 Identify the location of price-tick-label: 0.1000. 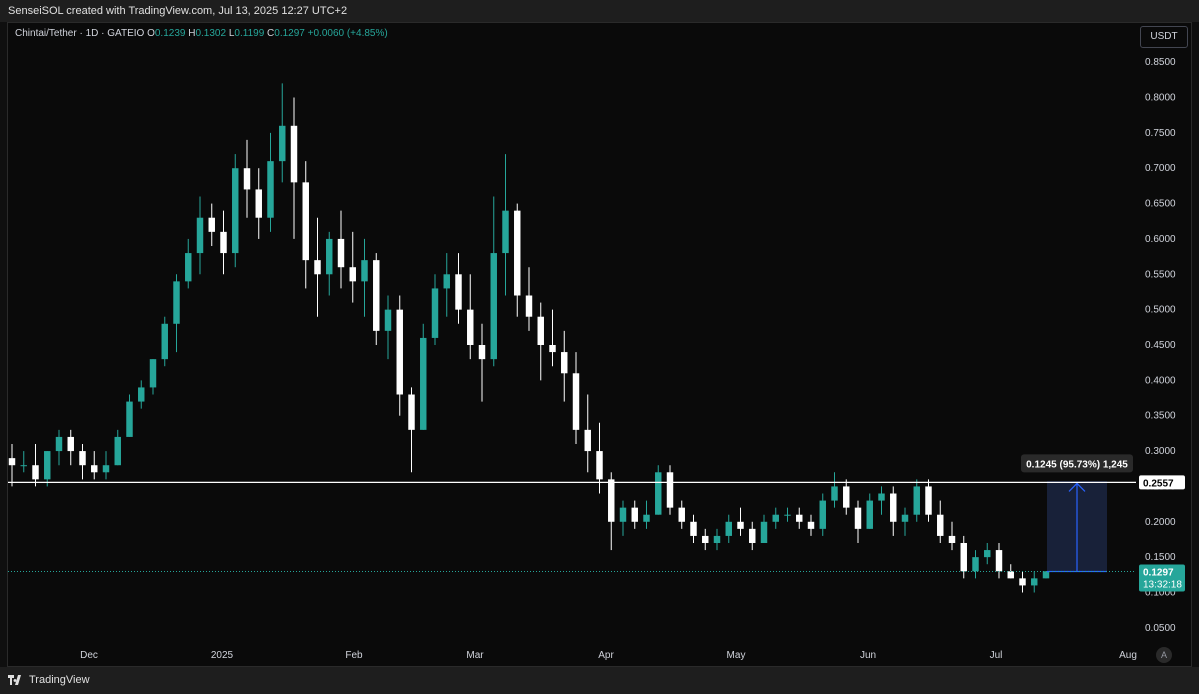
(1160, 593).